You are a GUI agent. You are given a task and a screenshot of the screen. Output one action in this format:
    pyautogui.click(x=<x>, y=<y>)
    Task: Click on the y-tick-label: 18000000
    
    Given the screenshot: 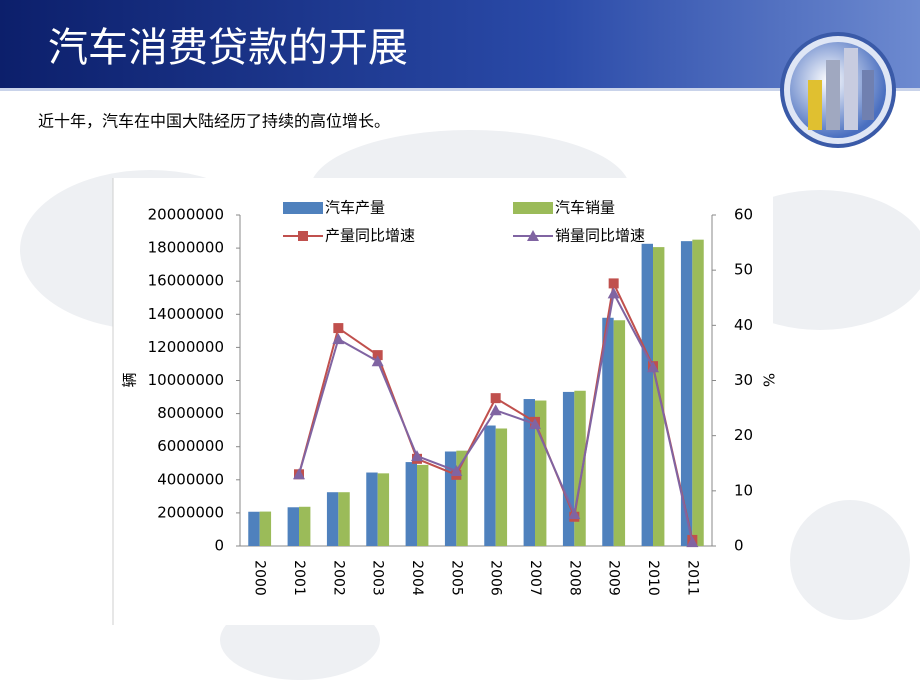 What is the action you would take?
    pyautogui.click(x=186, y=248)
    